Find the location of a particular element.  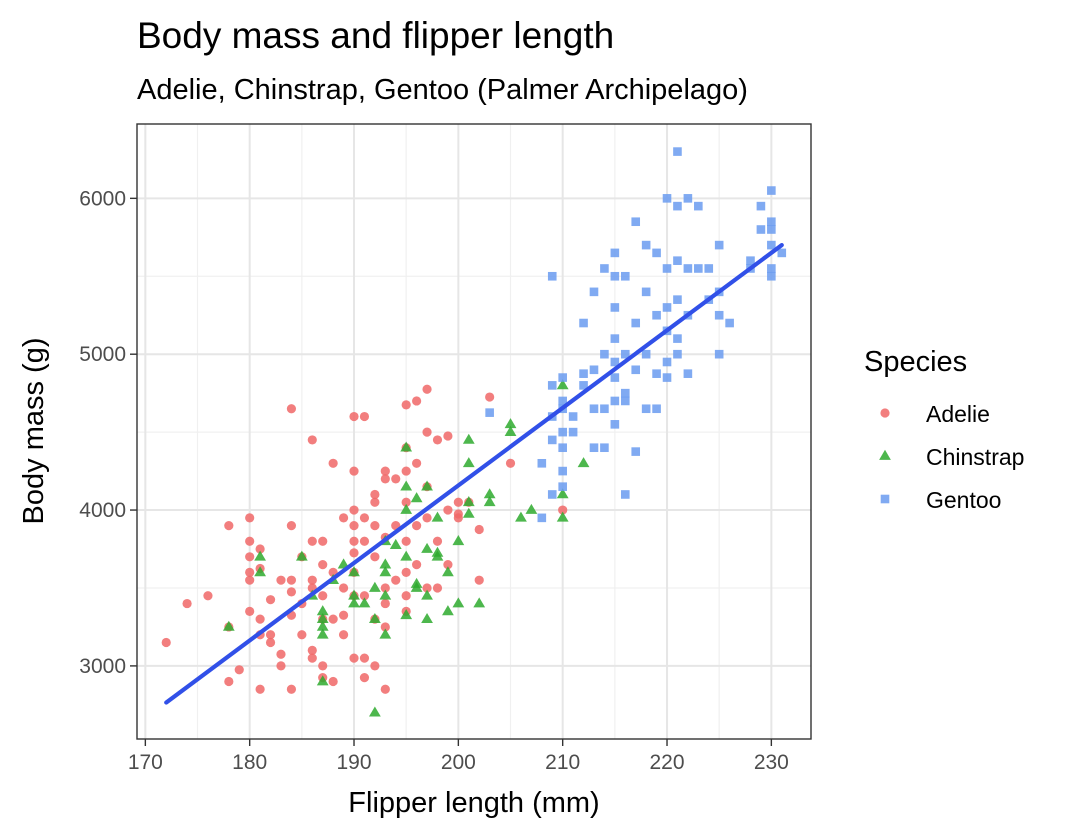

y-axis: 3000 4000 5000 6000 is located at coordinates (108, 432).